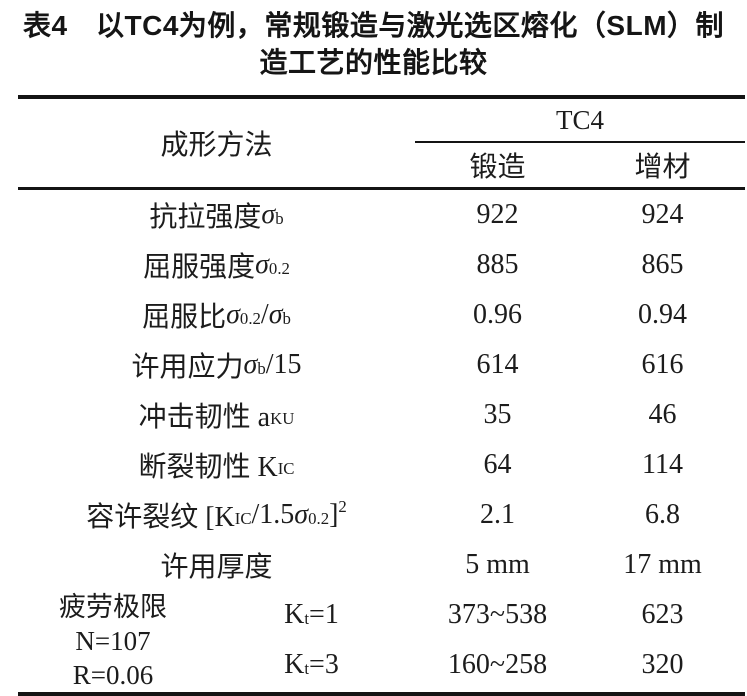 This screenshot has height=696, width=747. Describe the element at coordinates (662, 464) in the screenshot. I see `cell-additive: 114` at that location.